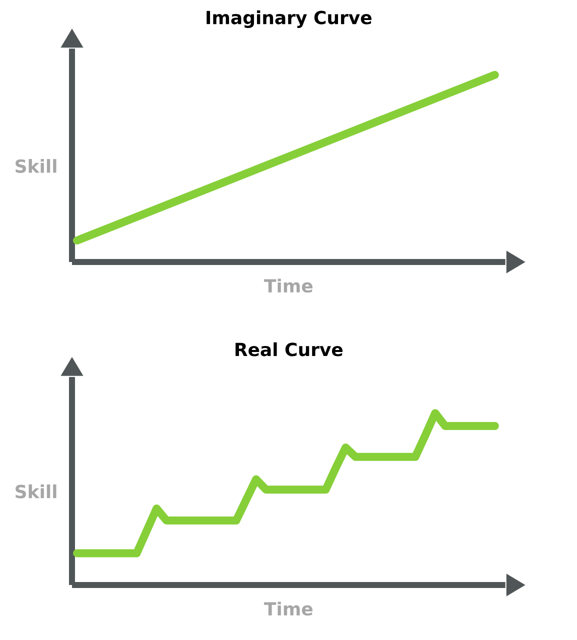 The image size is (577, 640). I want to click on chart-title: Imaginary Curve, so click(289, 19).